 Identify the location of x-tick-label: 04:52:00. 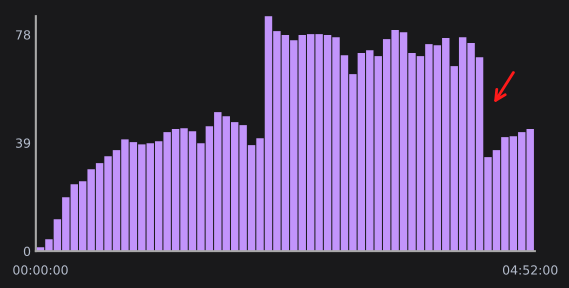
(530, 270).